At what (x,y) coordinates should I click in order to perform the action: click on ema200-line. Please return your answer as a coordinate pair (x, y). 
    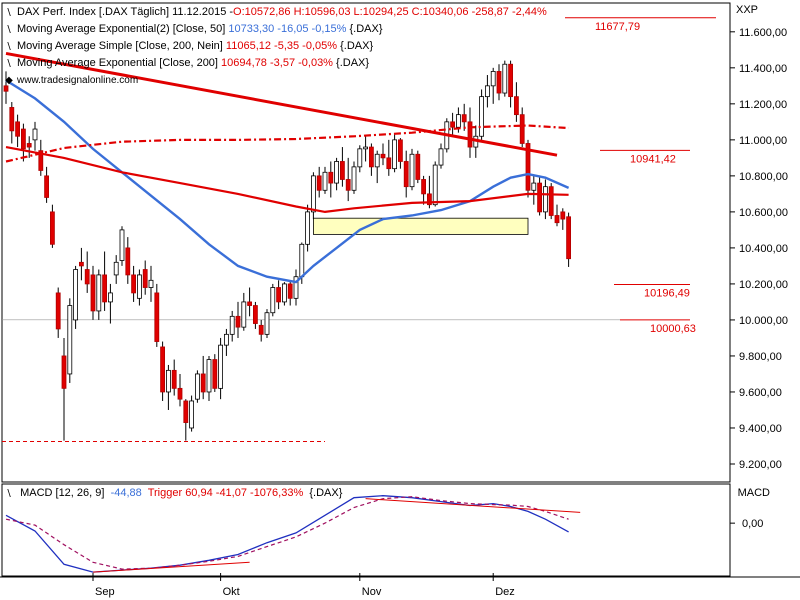
    Looking at the image, I should click on (287, 180).